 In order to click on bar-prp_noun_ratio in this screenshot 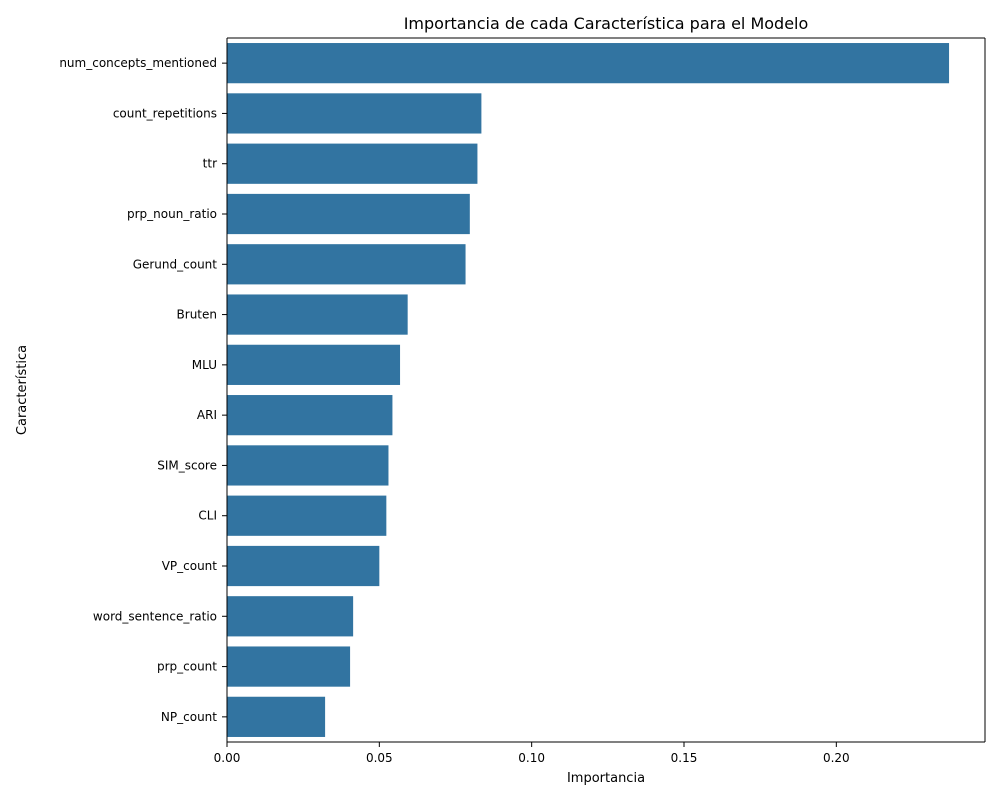, I will do `click(348, 214)`.